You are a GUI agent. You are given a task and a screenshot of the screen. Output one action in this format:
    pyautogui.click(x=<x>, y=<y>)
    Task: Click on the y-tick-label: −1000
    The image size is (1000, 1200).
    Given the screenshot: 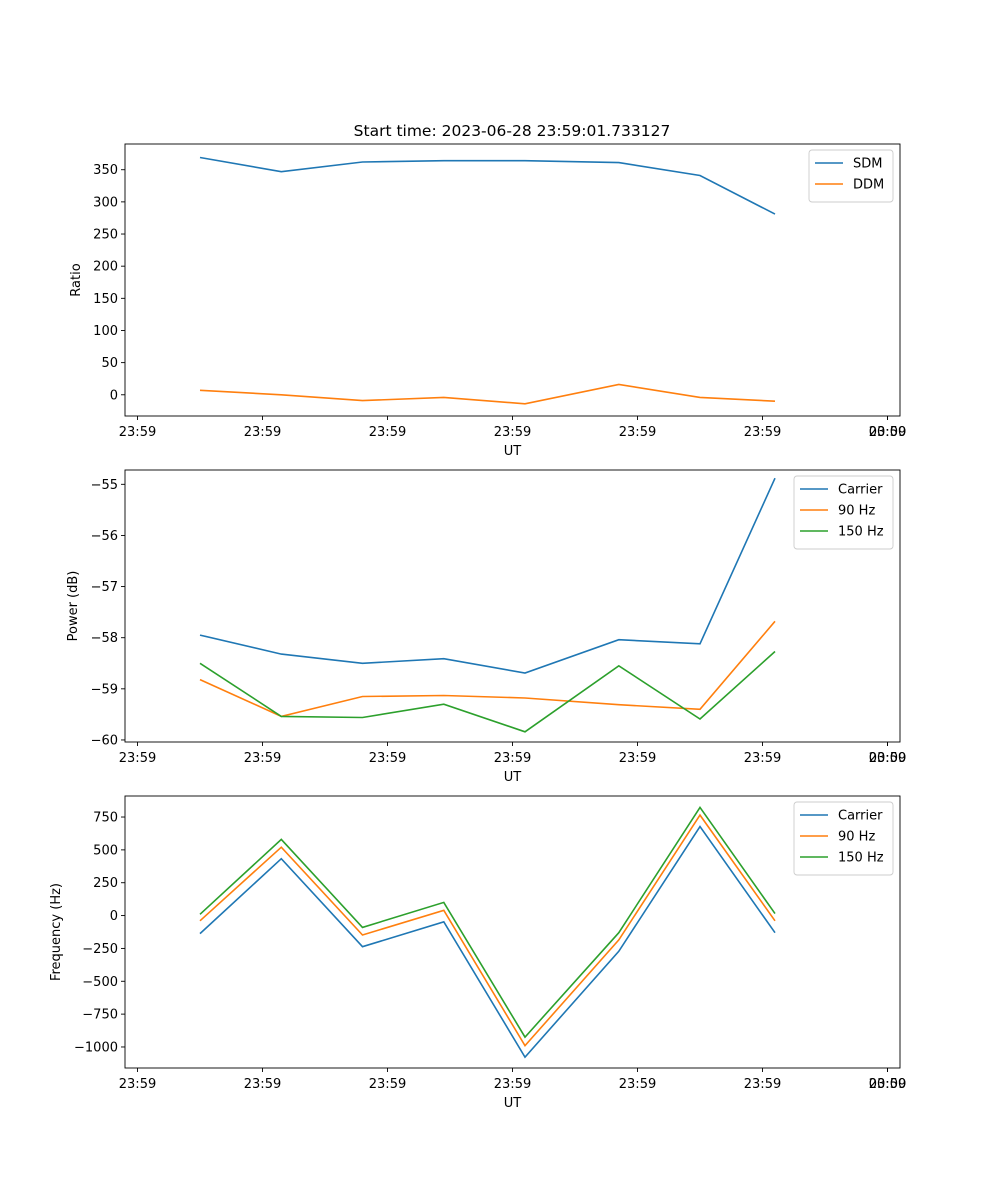 What is the action you would take?
    pyautogui.click(x=96, y=1047)
    